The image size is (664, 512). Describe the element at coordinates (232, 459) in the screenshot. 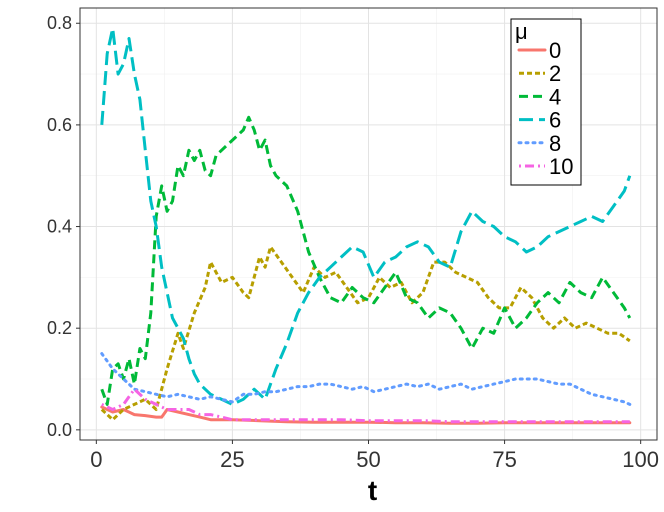

I see `x-tick-label: 25` at that location.